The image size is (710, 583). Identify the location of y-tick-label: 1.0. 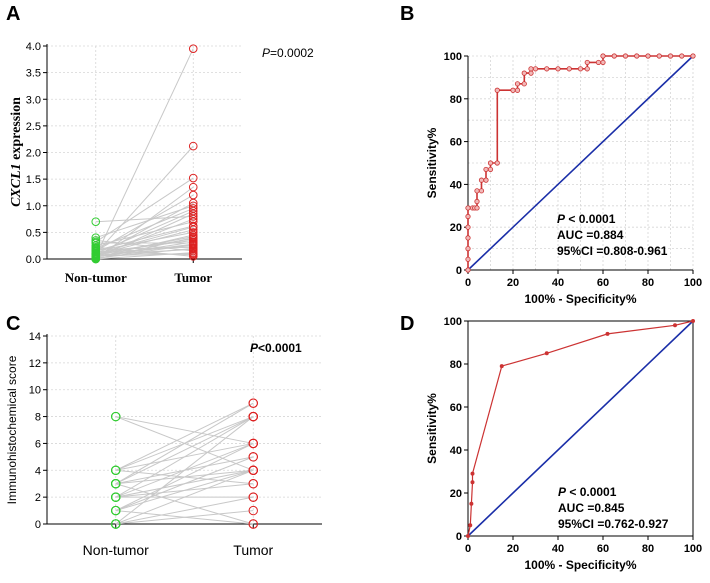
(33, 207).